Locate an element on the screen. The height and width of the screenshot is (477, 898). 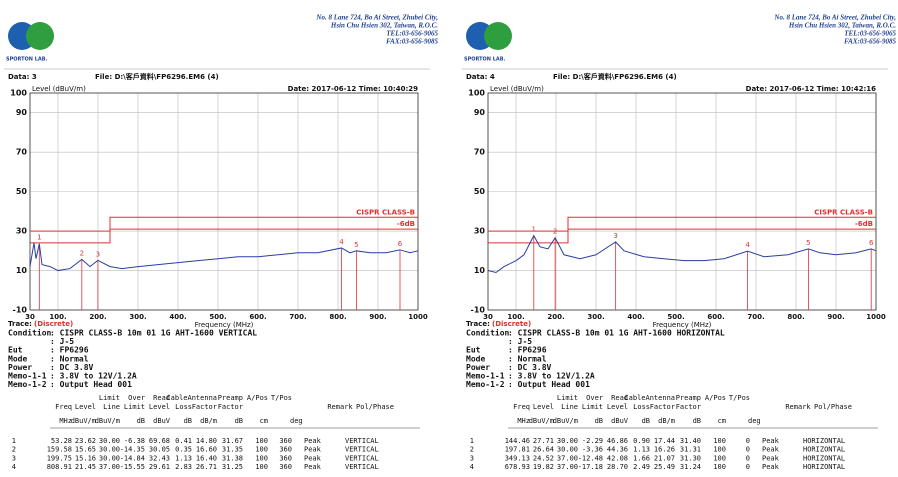
table-header: Pol/Phase is located at coordinates (833, 407).